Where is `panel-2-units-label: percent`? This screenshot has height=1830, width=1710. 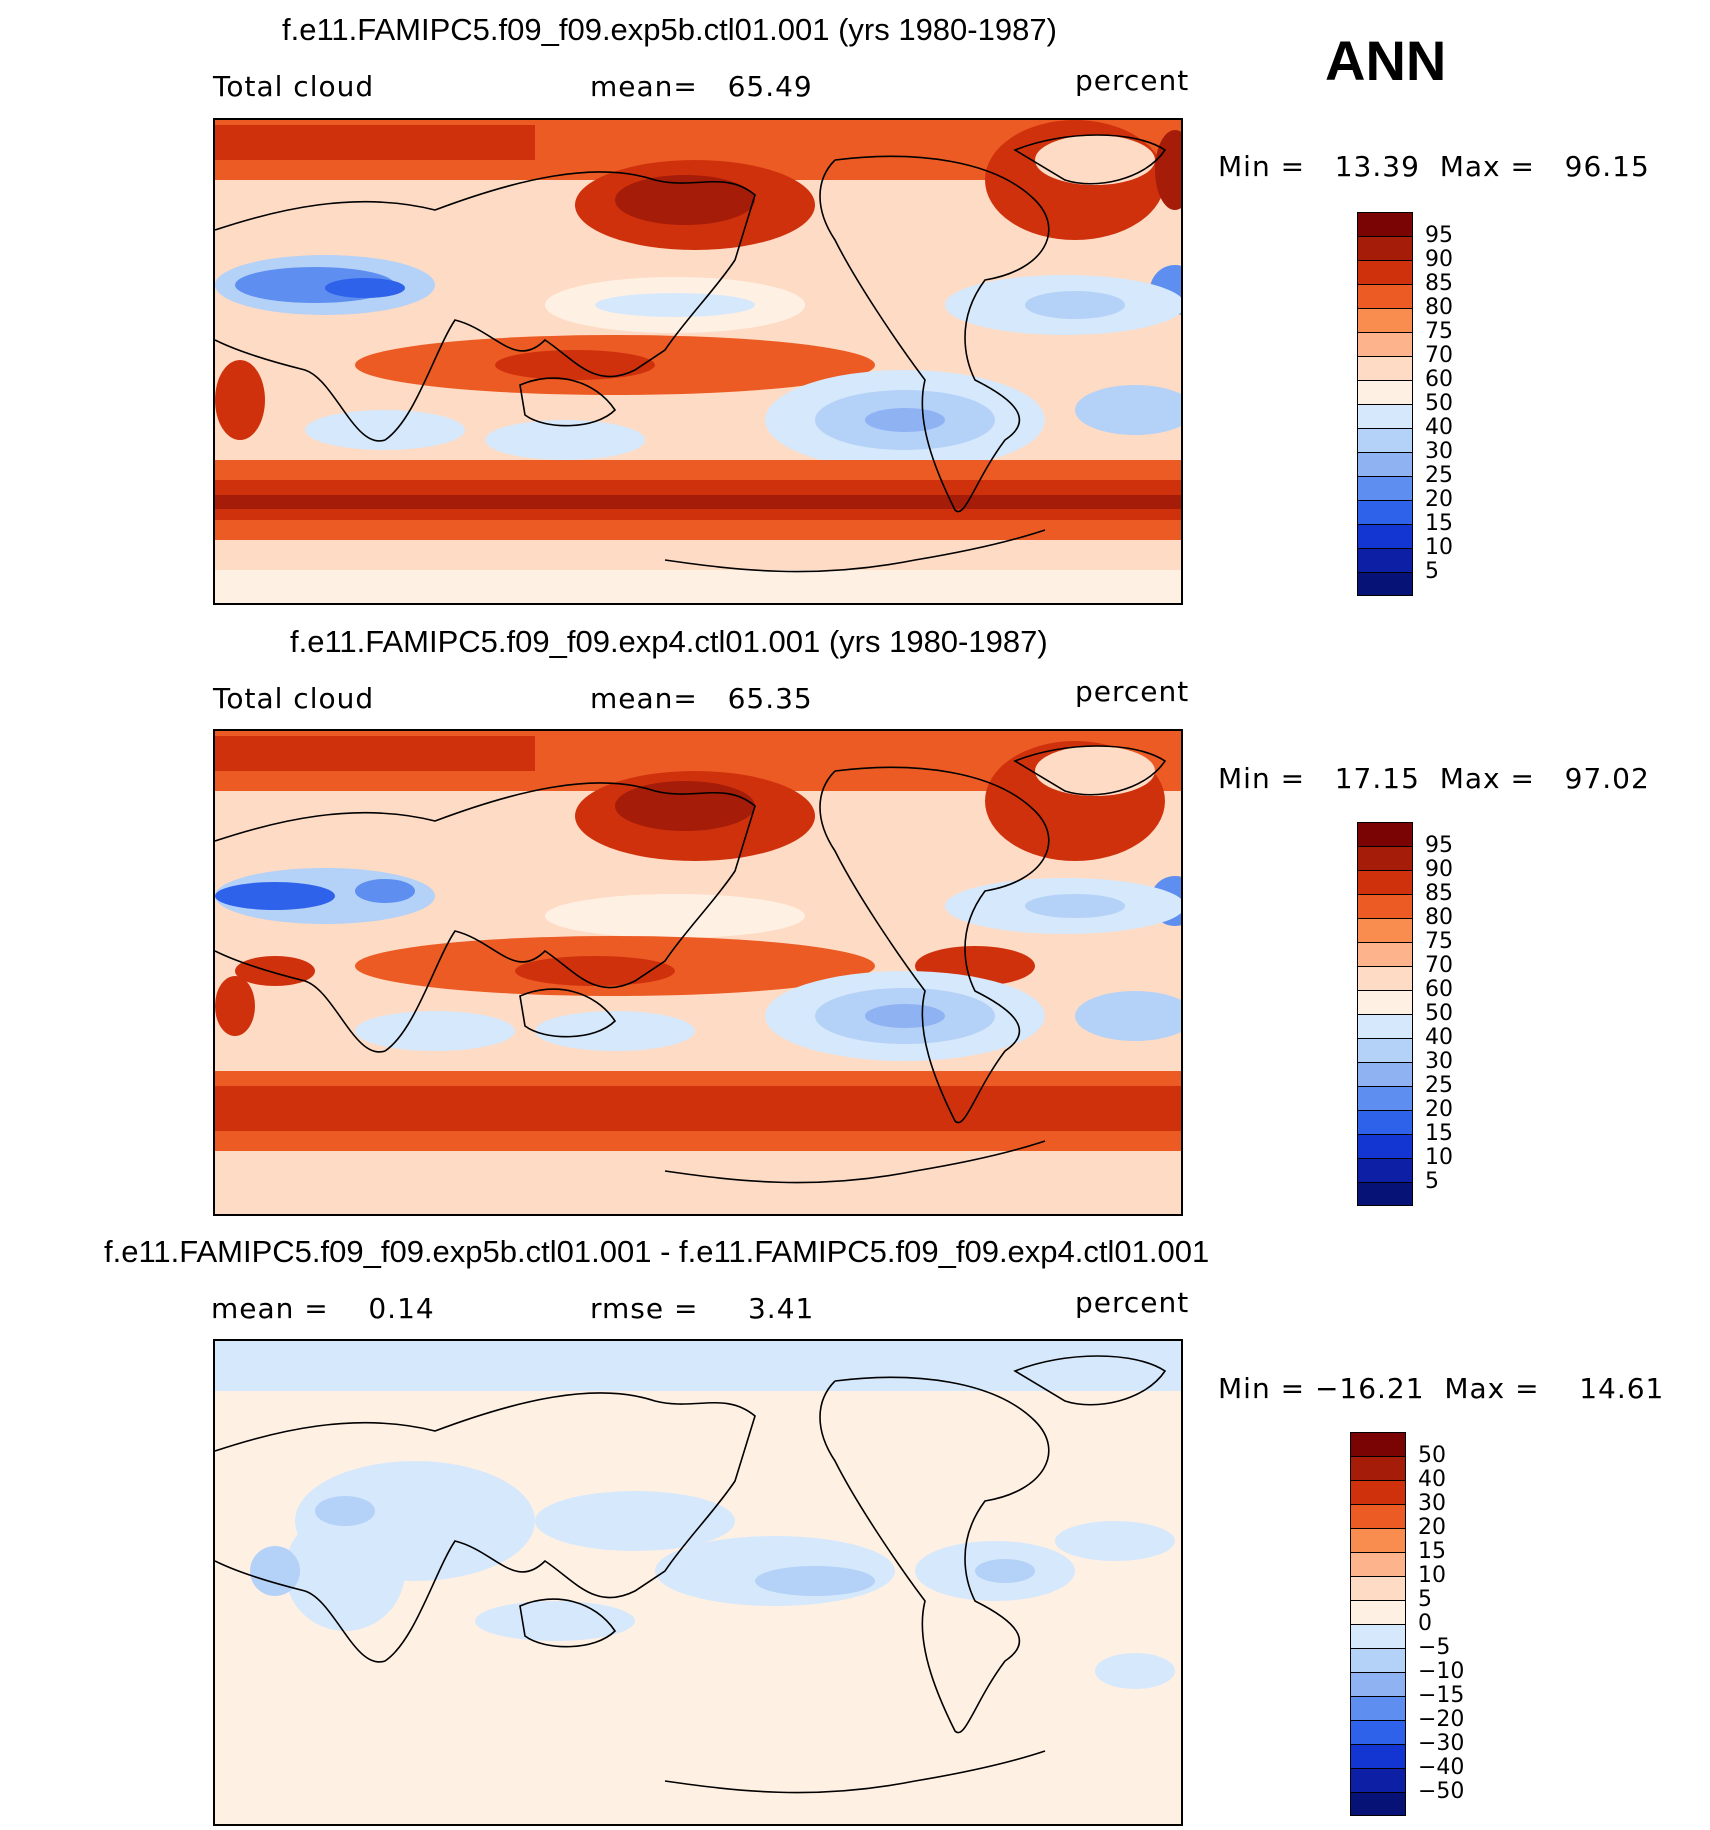
panel-2-units-label: percent is located at coordinates (1132, 691).